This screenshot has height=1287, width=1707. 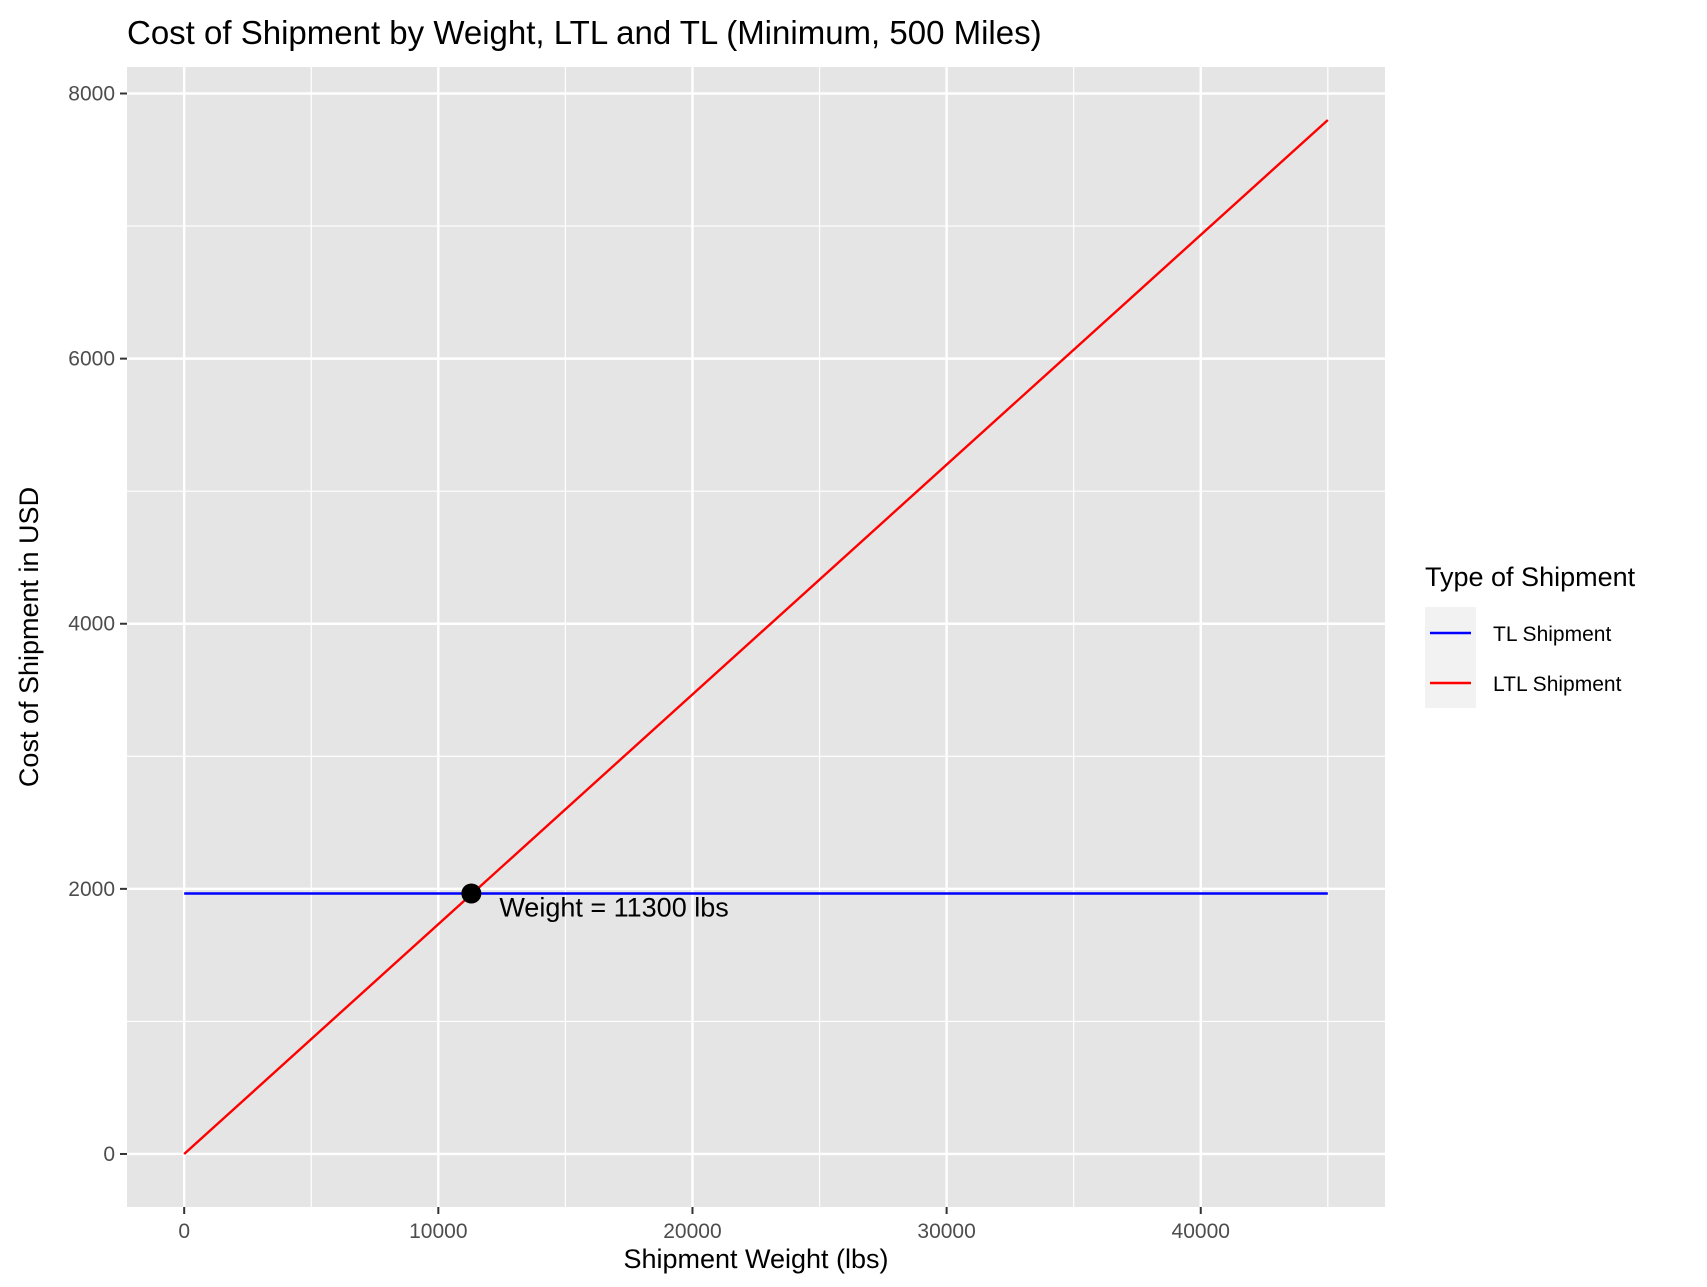 What do you see at coordinates (438, 1231) in the screenshot?
I see `x-tick-label: 10000` at bounding box center [438, 1231].